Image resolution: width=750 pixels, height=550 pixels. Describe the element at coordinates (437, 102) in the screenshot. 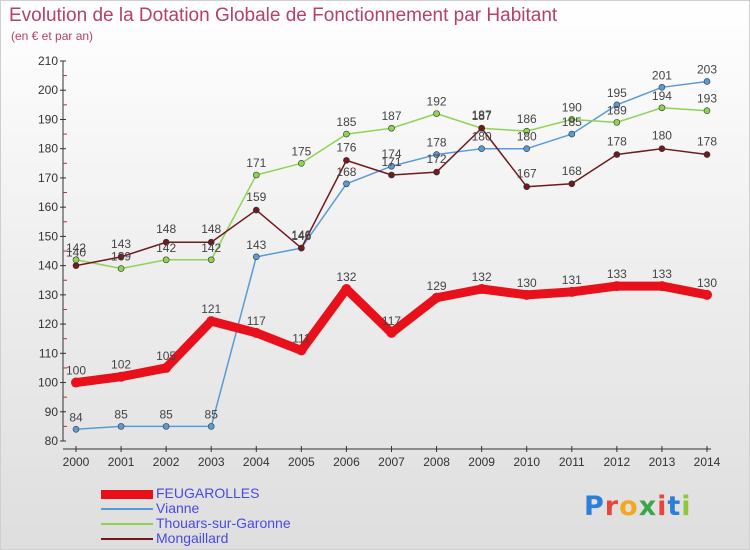

I see `data-label: 192` at that location.